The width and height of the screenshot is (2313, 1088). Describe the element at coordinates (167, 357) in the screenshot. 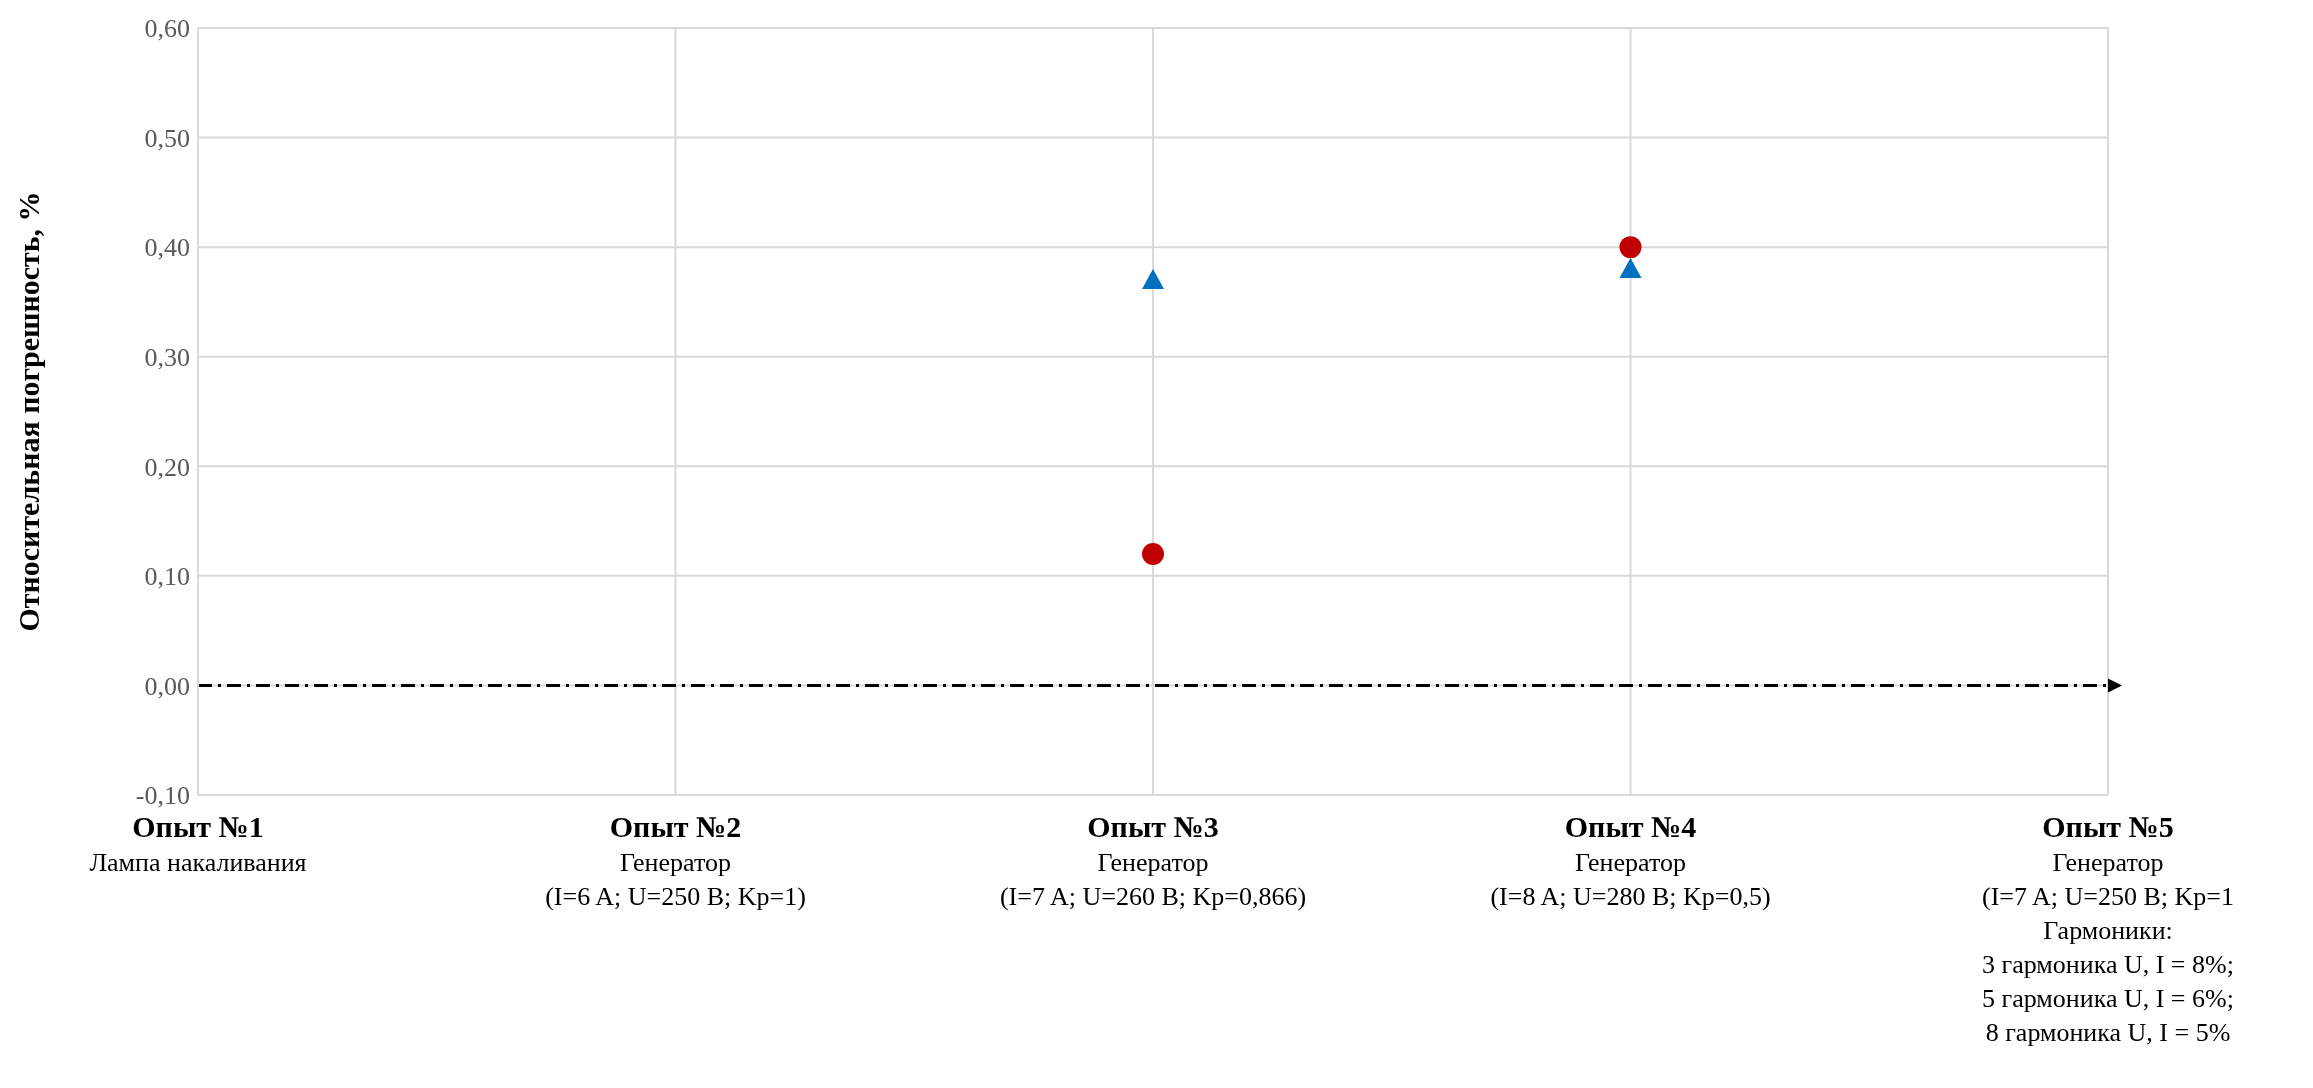

I see `y-tick-label: 0,30` at that location.